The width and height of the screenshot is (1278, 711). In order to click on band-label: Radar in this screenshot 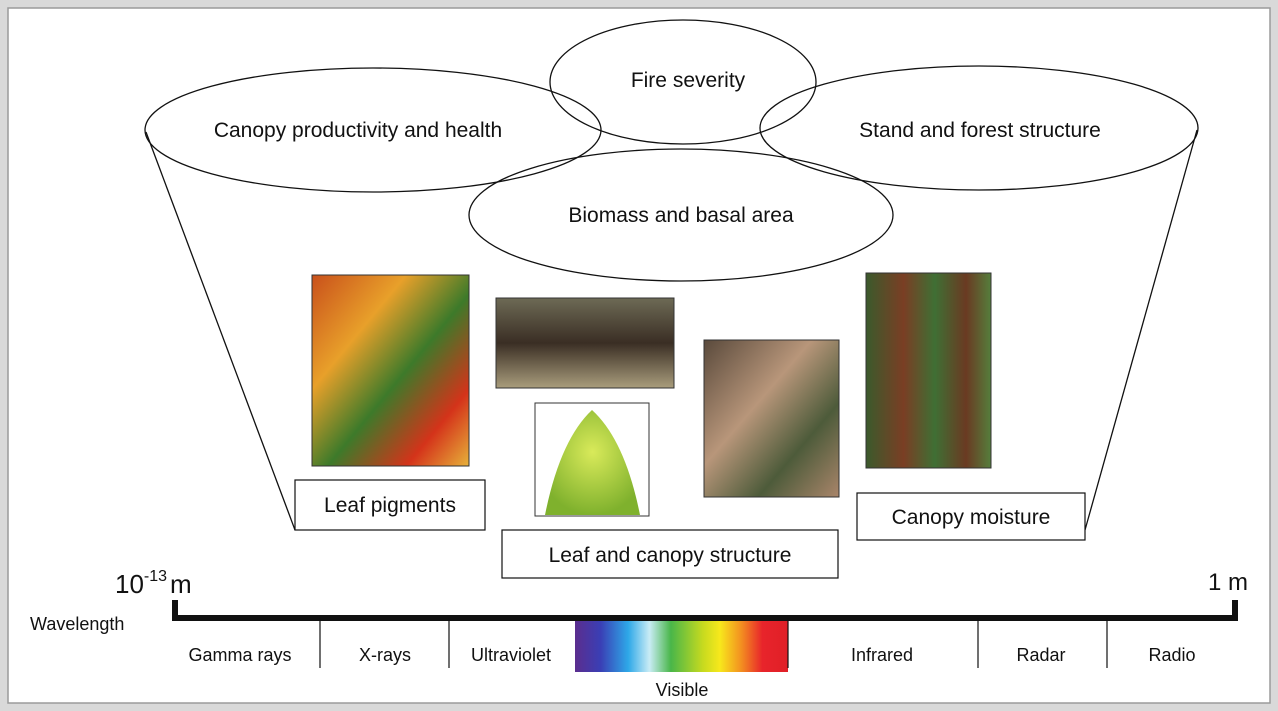, I will do `click(1040, 655)`.